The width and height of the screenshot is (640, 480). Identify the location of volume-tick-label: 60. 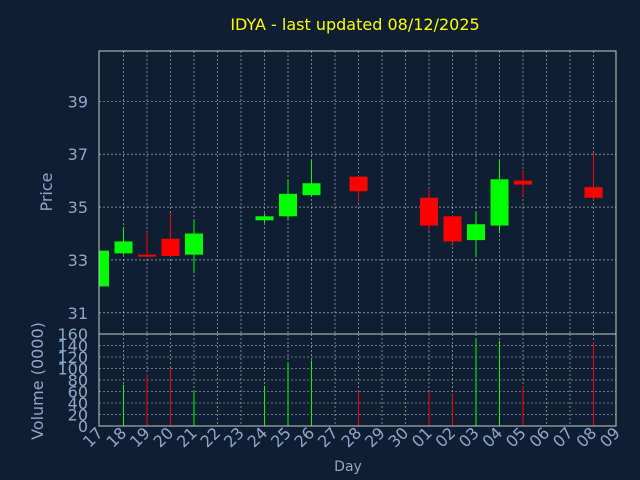
(78, 392).